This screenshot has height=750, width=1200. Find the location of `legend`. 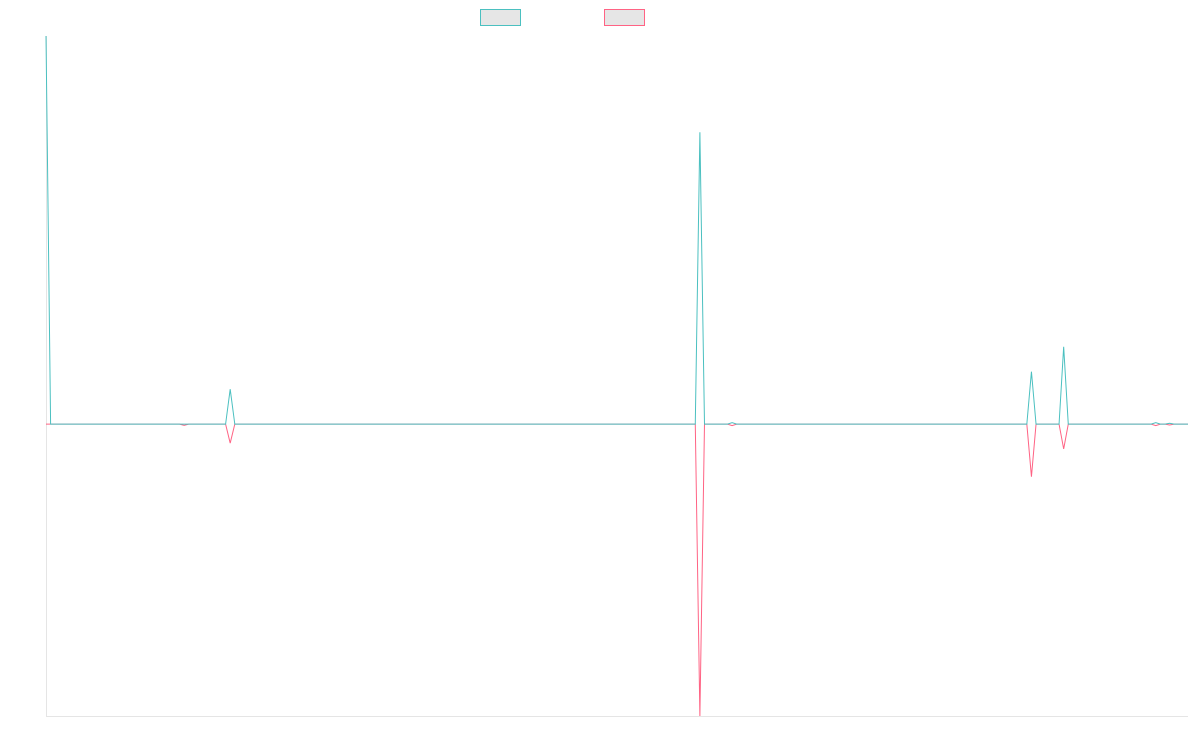

legend is located at coordinates (562, 17).